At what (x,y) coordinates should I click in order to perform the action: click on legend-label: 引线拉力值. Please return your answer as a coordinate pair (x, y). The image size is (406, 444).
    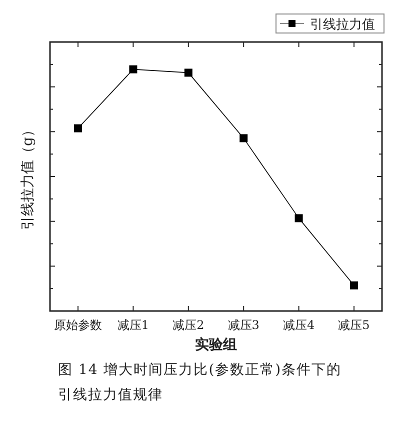
    Looking at the image, I should click on (342, 25).